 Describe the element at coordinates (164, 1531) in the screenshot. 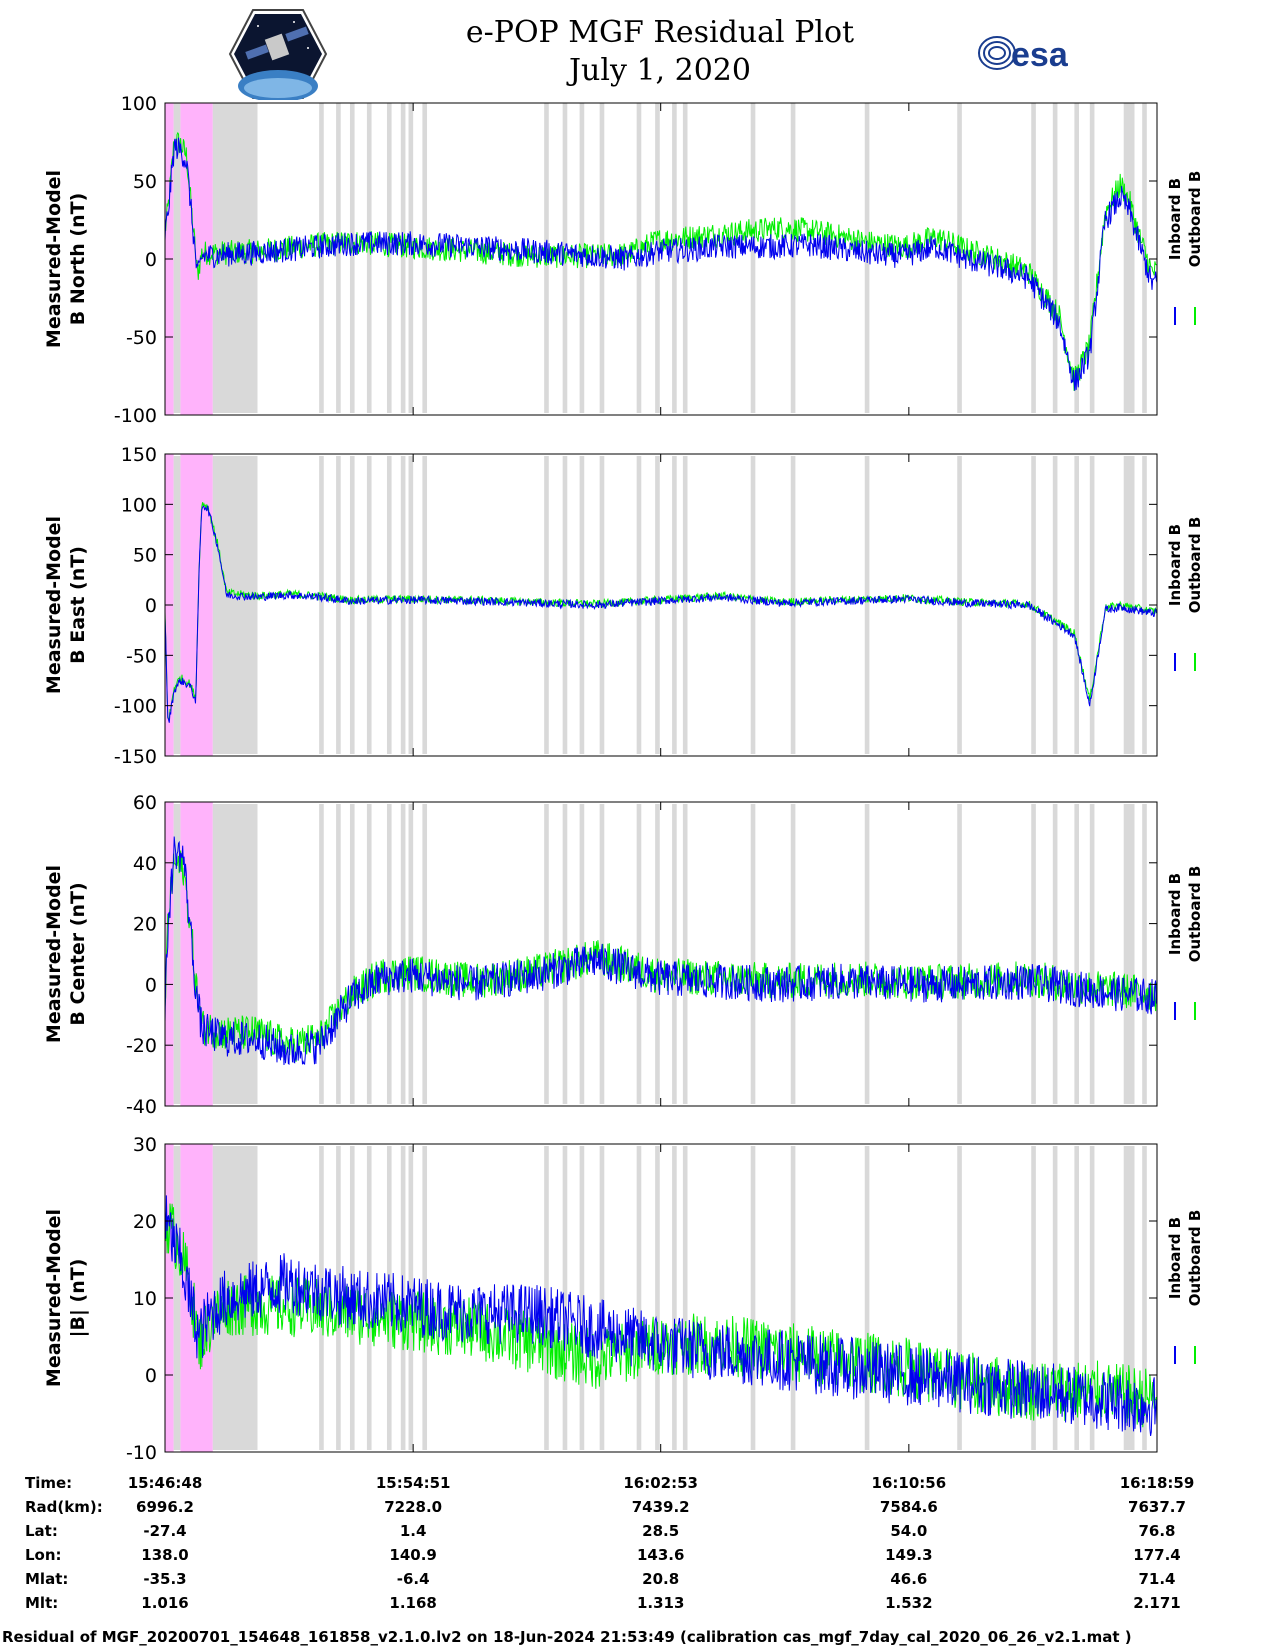

I see `row-value: -27.4` at that location.